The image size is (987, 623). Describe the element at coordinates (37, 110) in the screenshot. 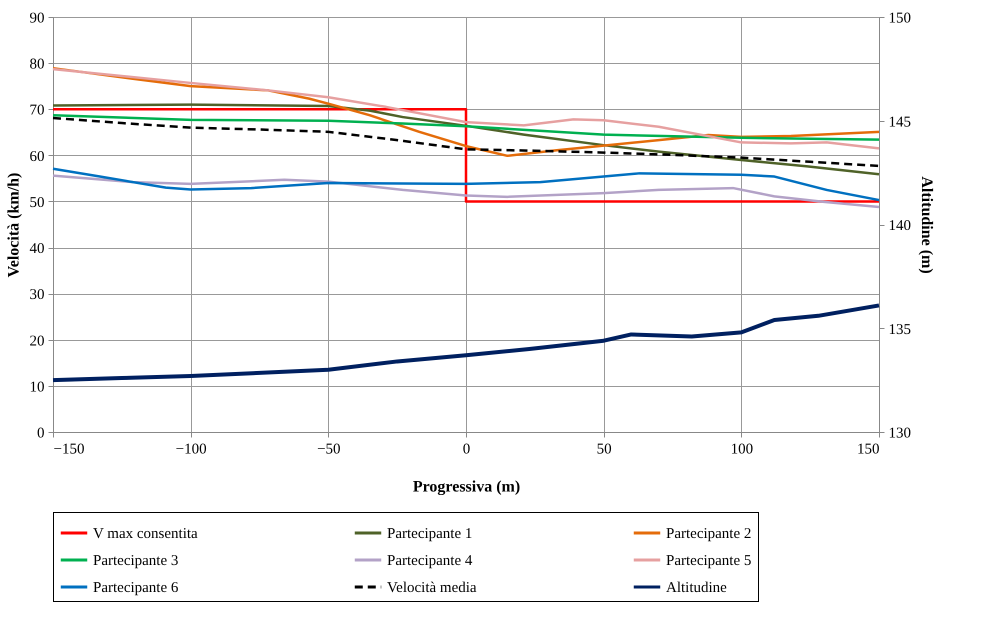

I see `y-tick-label: 70` at that location.